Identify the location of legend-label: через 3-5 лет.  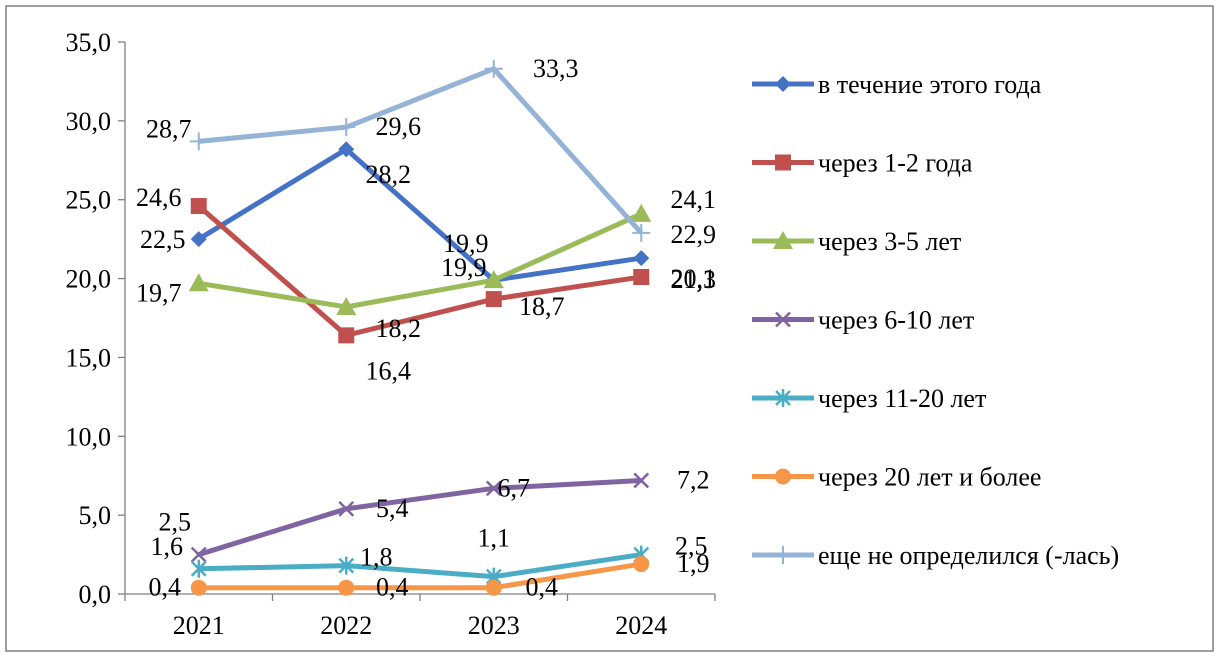
(889, 241).